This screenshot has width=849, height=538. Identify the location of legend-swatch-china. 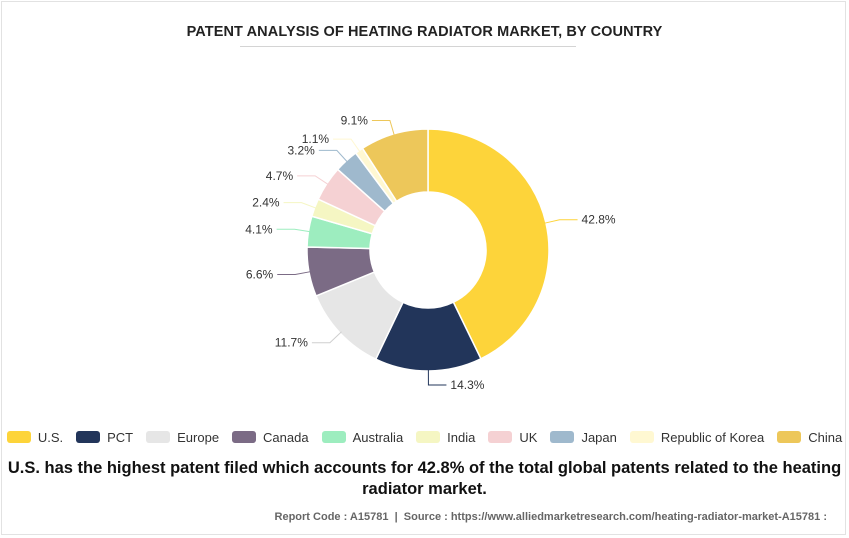
(789, 437).